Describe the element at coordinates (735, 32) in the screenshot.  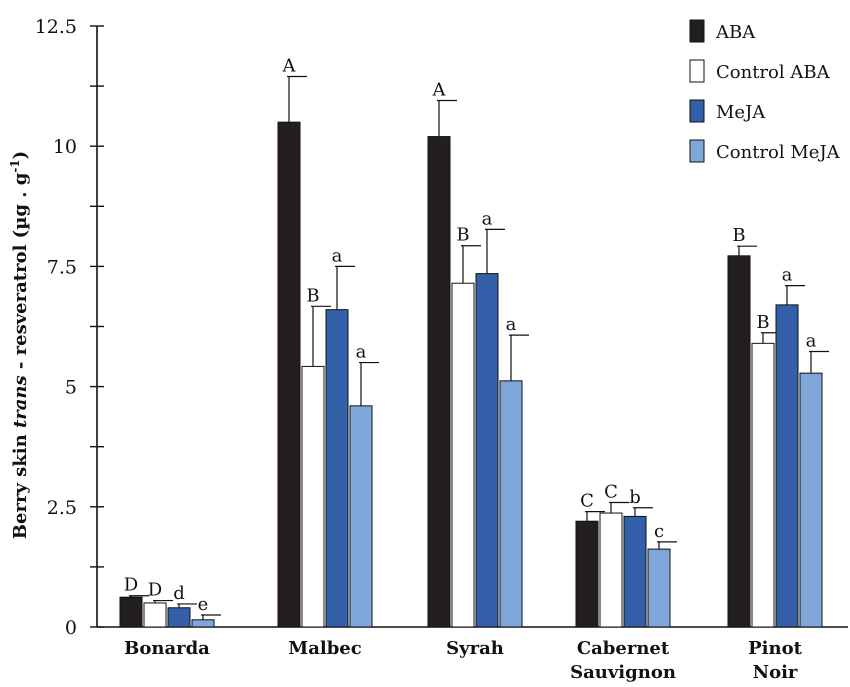
I see `legend-label: ABA` at that location.